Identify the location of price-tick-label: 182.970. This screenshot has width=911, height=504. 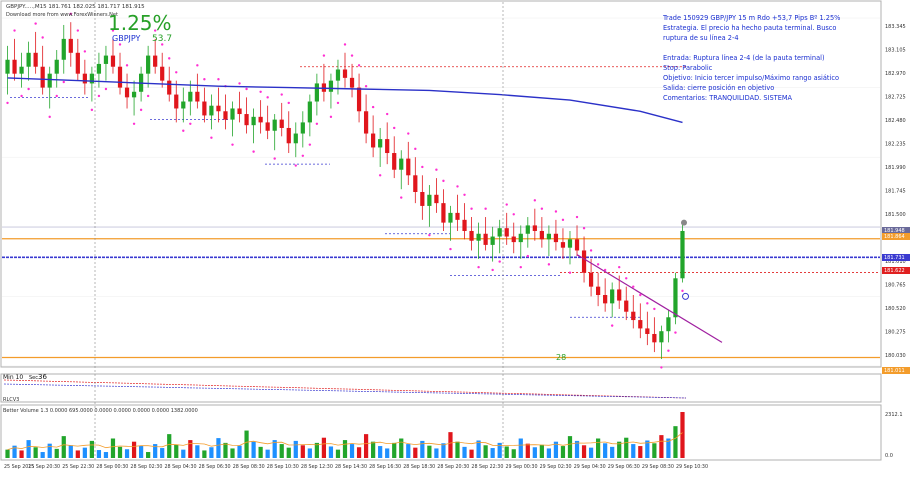
(895, 74).